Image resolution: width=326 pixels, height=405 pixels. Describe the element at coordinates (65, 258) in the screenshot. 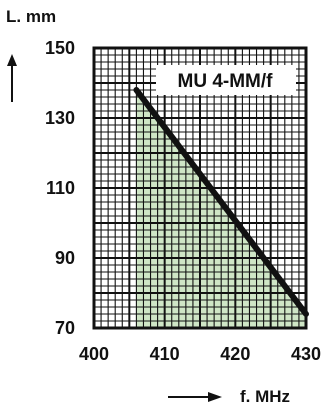

I see `y-tick-label: 90` at that location.